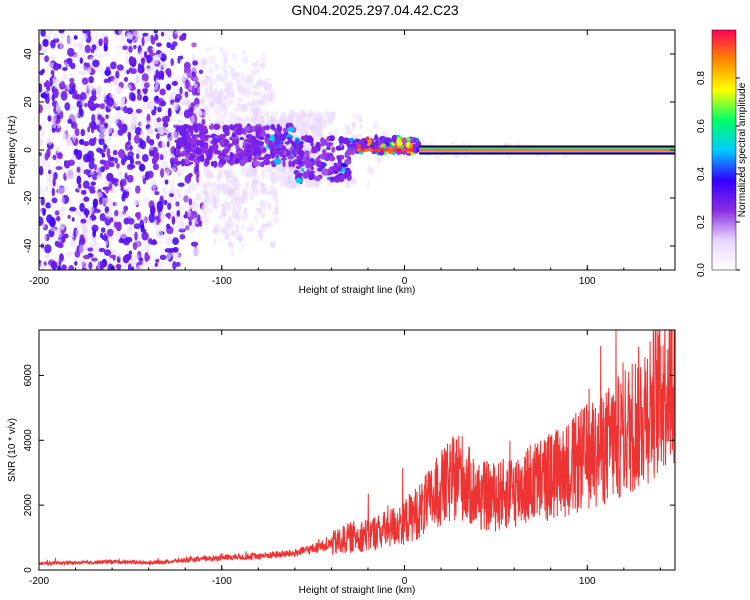 The height and width of the screenshot is (600, 750). Describe the element at coordinates (28, 54) in the screenshot. I see `y-tick-label: 40` at that location.